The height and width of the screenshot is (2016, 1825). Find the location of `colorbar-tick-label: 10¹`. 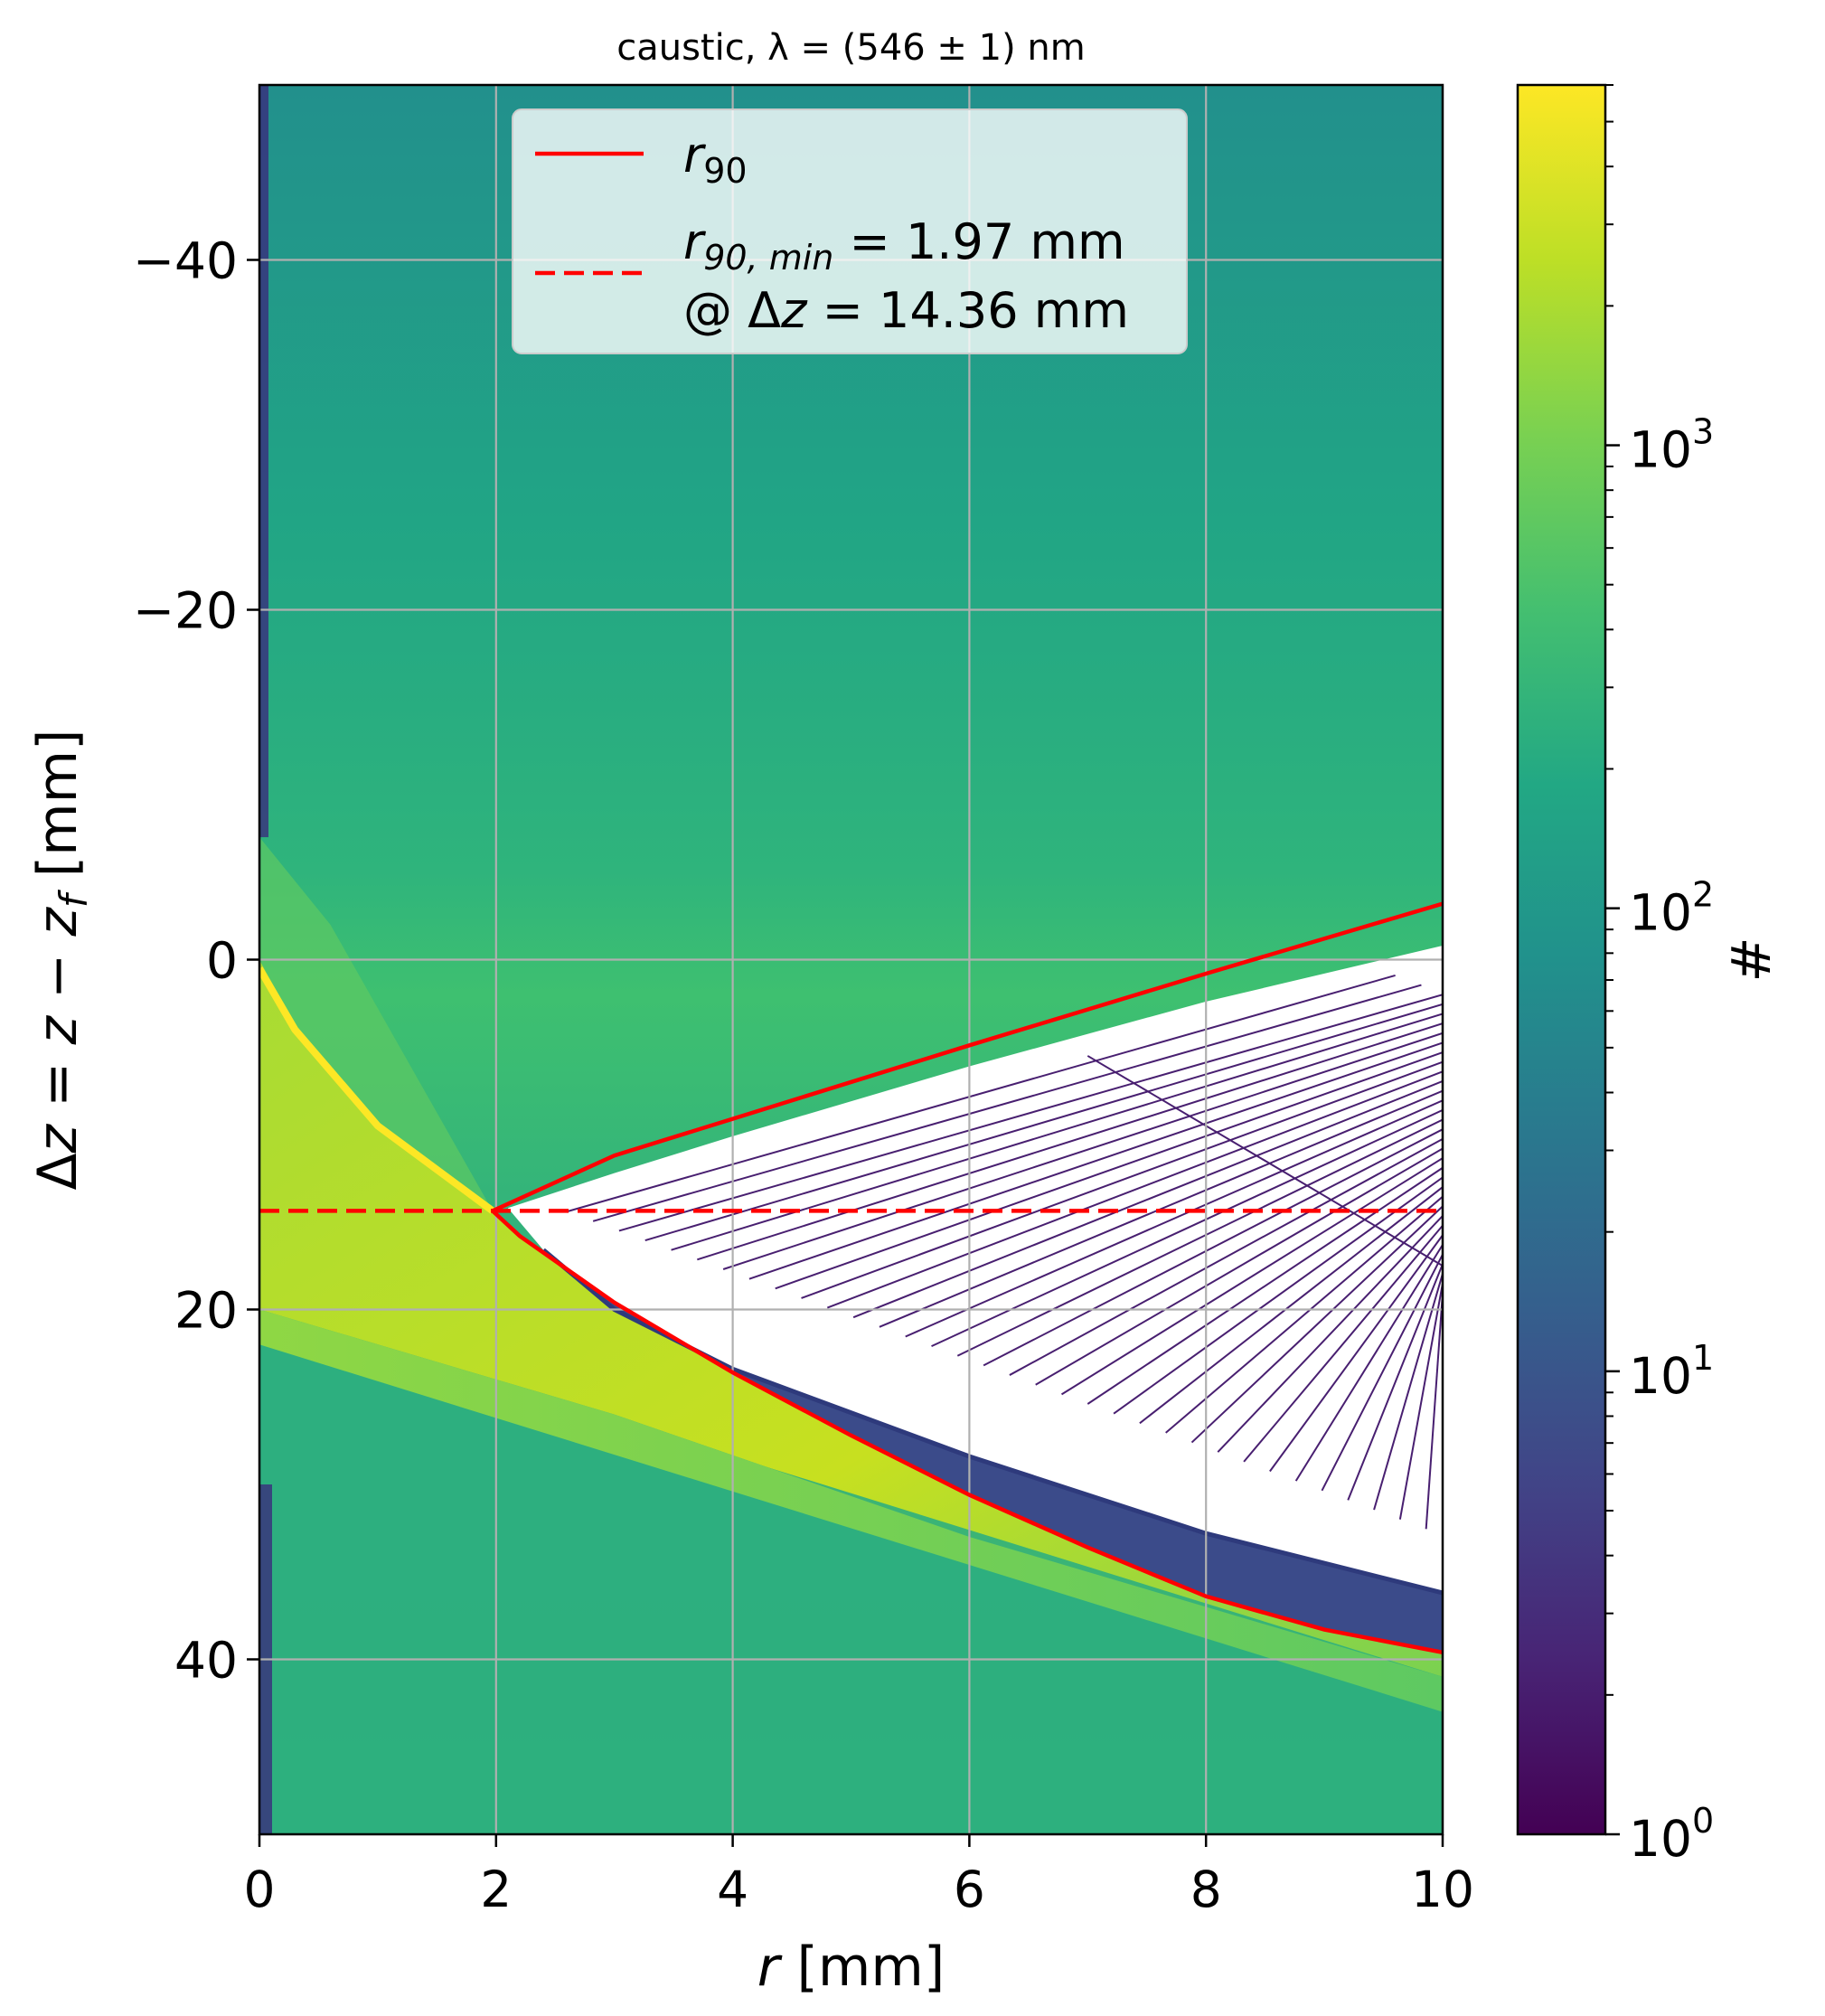

colorbar-tick-label: 10¹ is located at coordinates (1671, 1371).